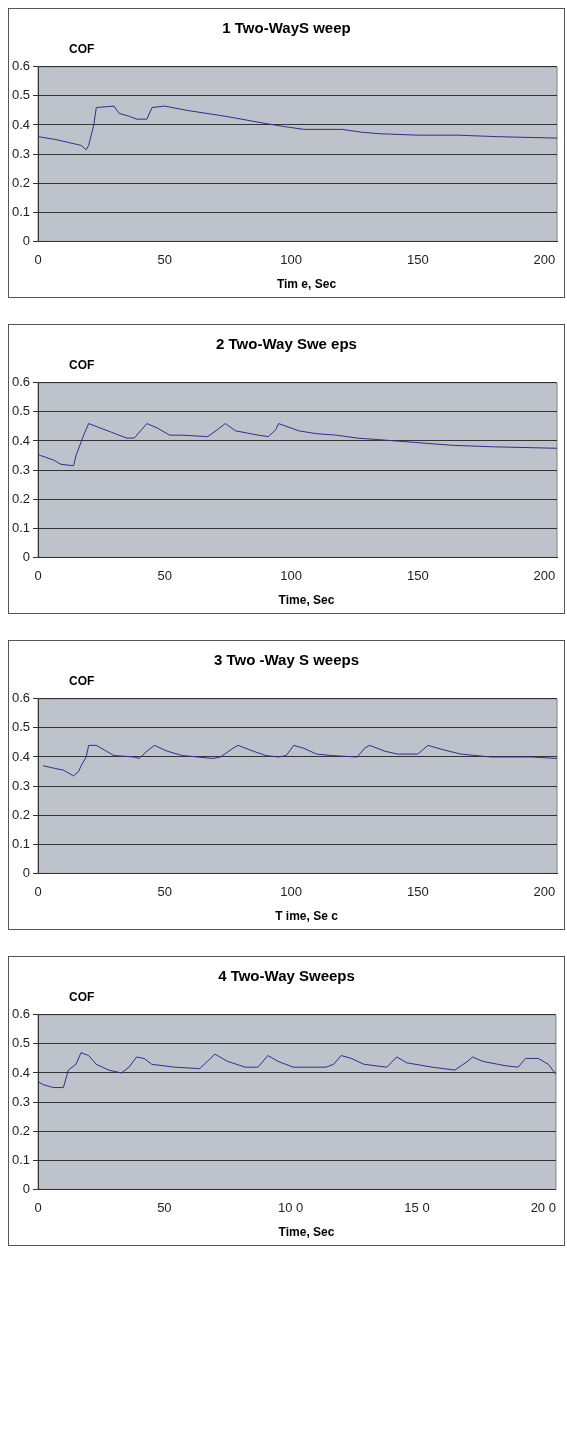 Image resolution: width=567 pixels, height=1433 pixels. Describe the element at coordinates (306, 284) in the screenshot. I see `x-axis-title: Tim e, Sec` at that location.